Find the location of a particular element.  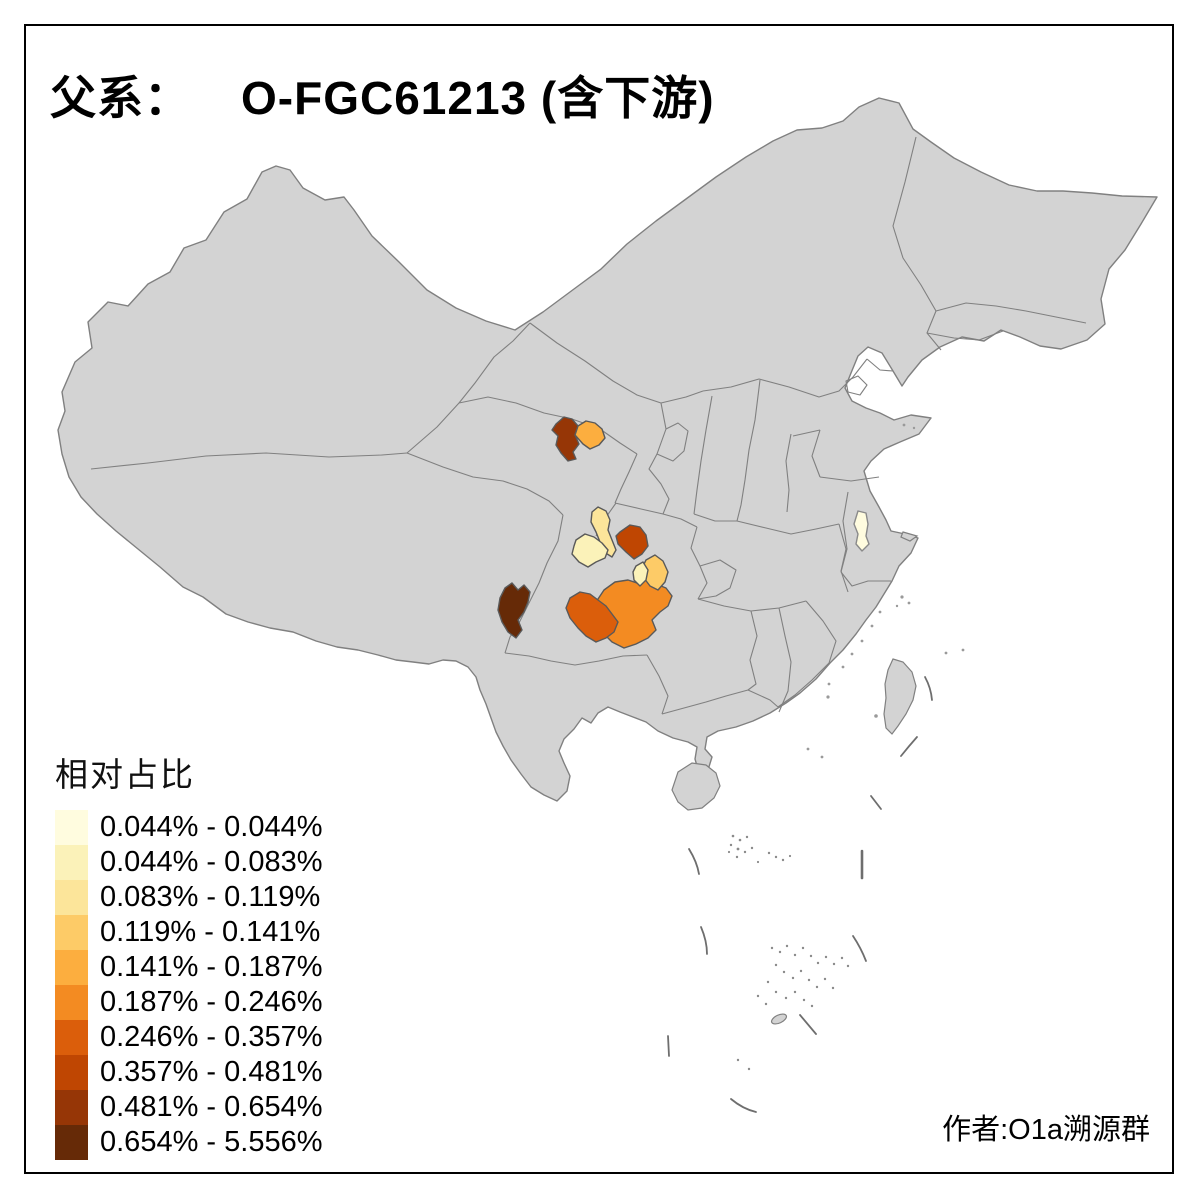

coastal-islets is located at coordinates (885, 591).